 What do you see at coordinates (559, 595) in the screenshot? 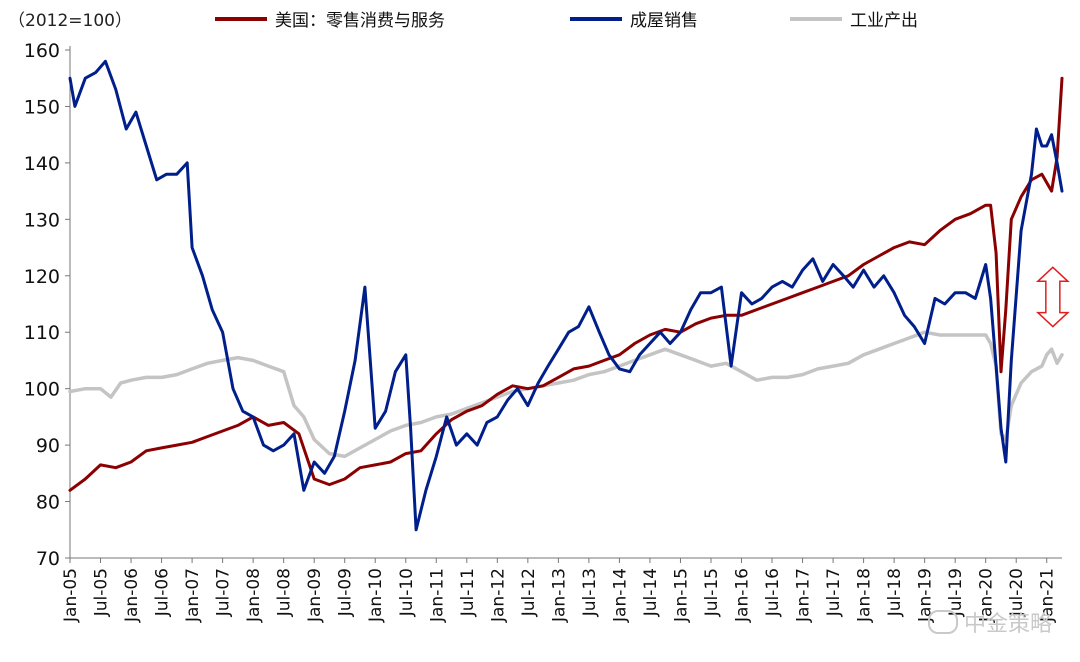
I see `x-tick-label: Jan-13` at bounding box center [559, 595].